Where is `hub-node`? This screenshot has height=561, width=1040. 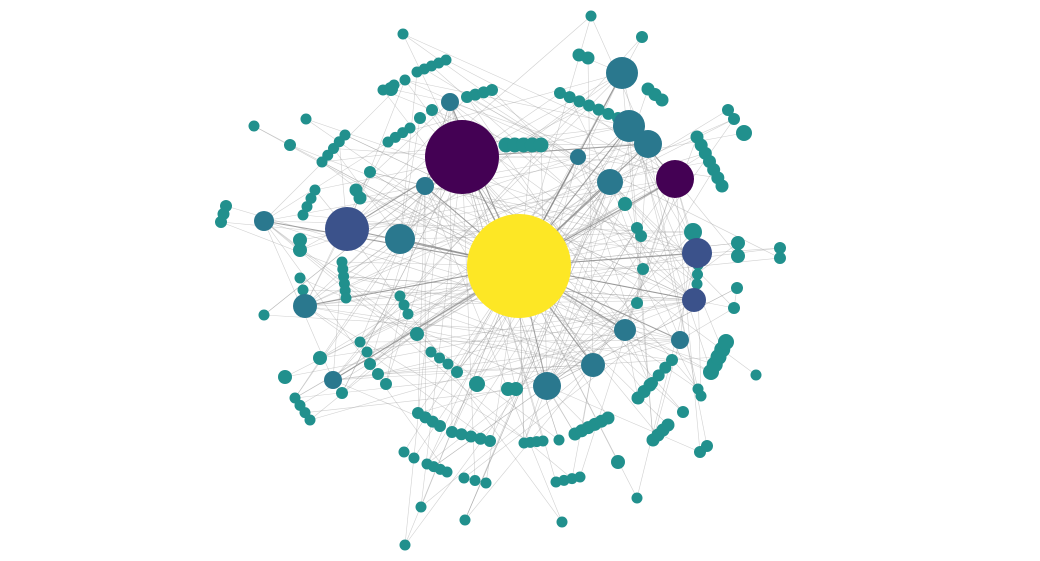 hub-node is located at coordinates (519, 266).